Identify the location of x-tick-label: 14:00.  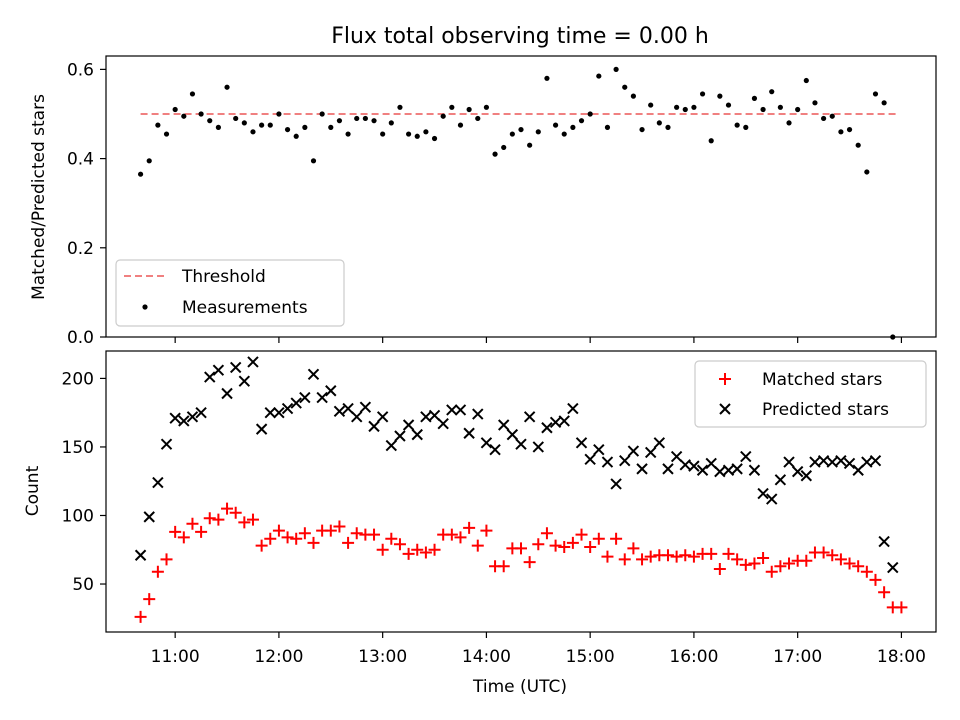
(486, 657).